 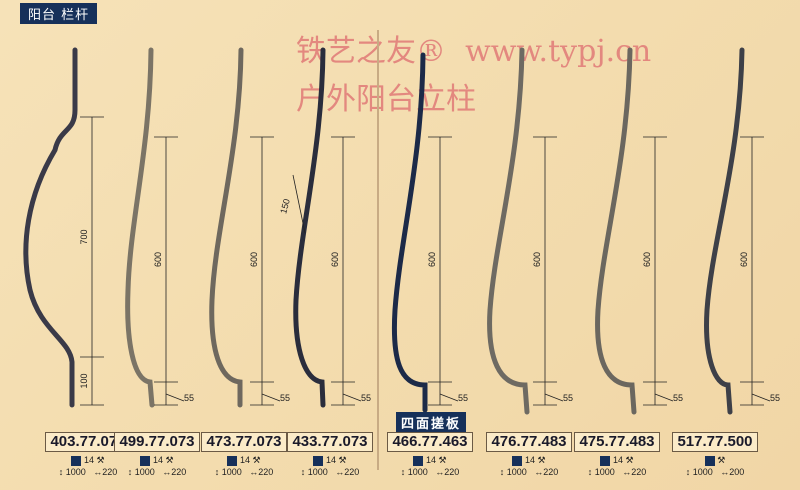 I want to click on section-tag: 四面搓板, so click(x=431, y=422).